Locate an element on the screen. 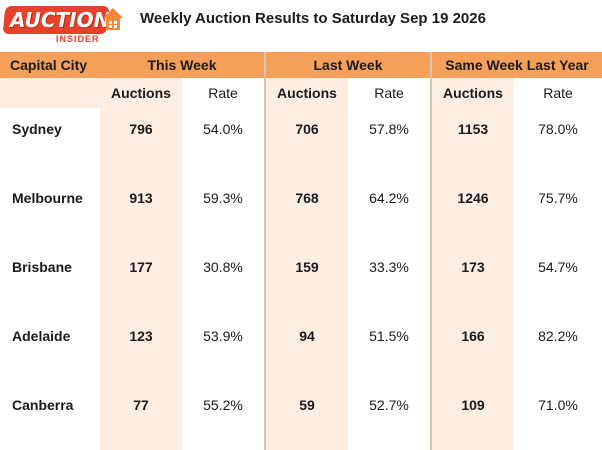 The width and height of the screenshot is (602, 450). table-cell: 109 is located at coordinates (473, 405).